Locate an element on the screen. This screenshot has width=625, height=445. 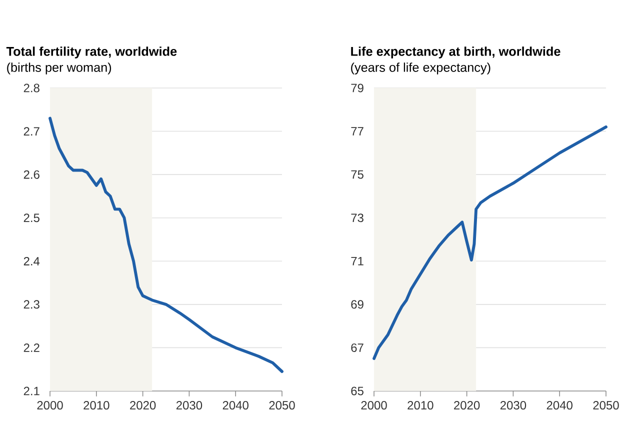
y-tick-label: 79 is located at coordinates (357, 88).